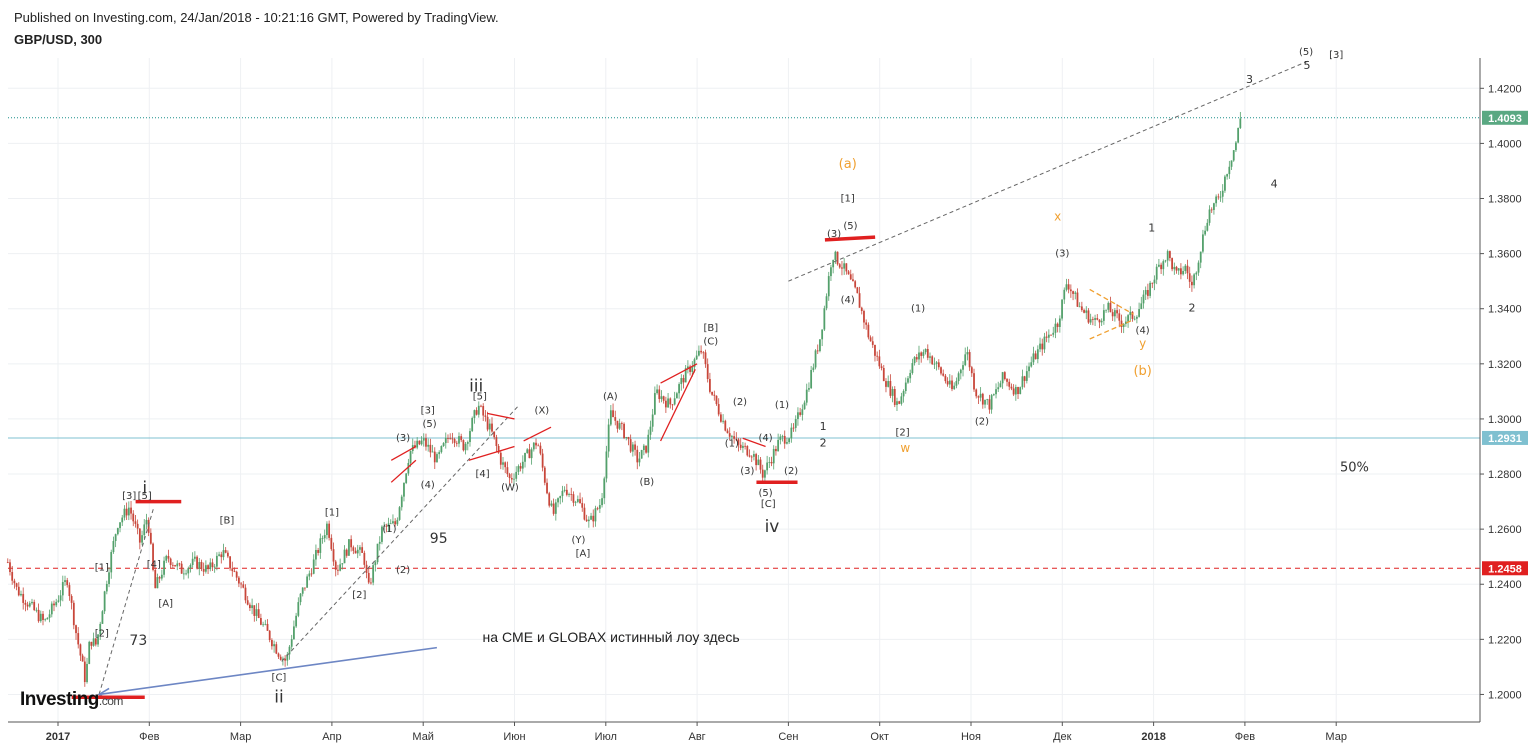 The image size is (1533, 749). What do you see at coordinates (710, 328) in the screenshot?
I see `wave-label: [B]` at bounding box center [710, 328].